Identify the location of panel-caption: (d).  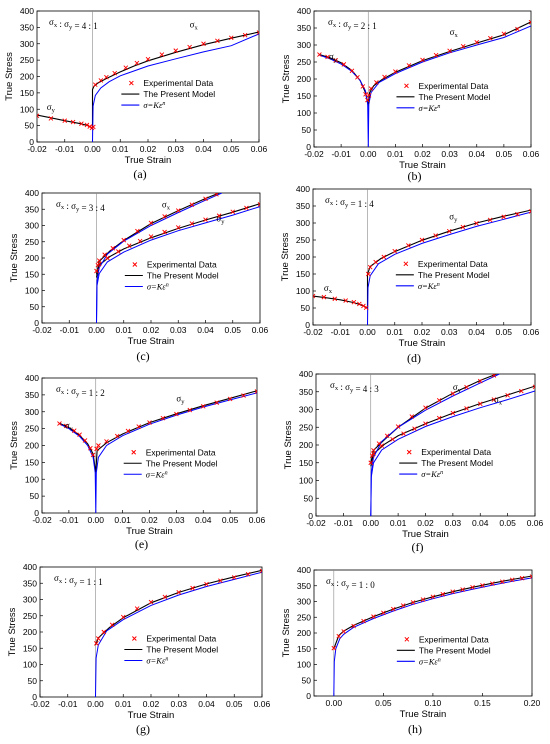
(414, 358).